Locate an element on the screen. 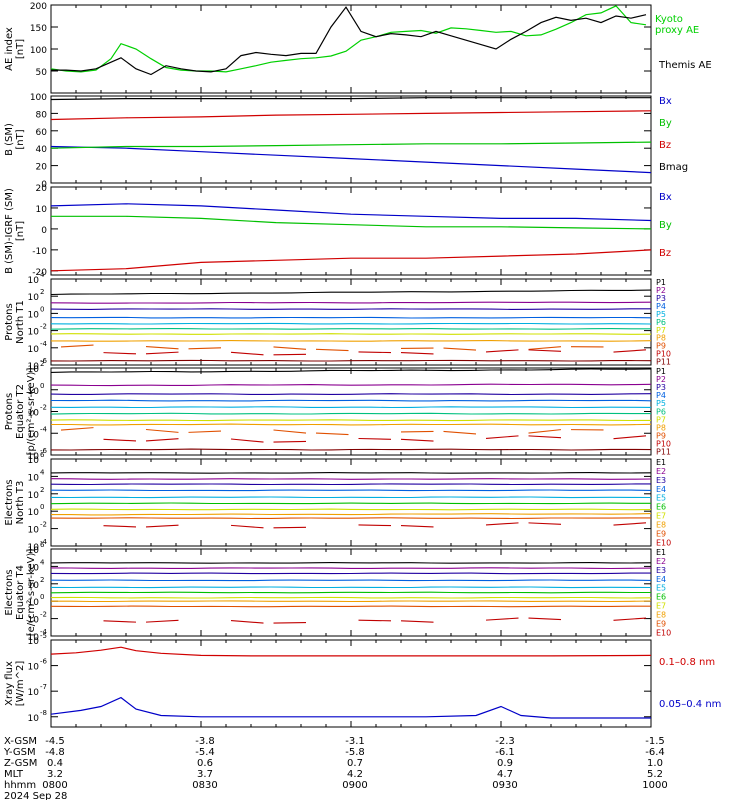  channel-line-e8 is located at coordinates (351, 601).